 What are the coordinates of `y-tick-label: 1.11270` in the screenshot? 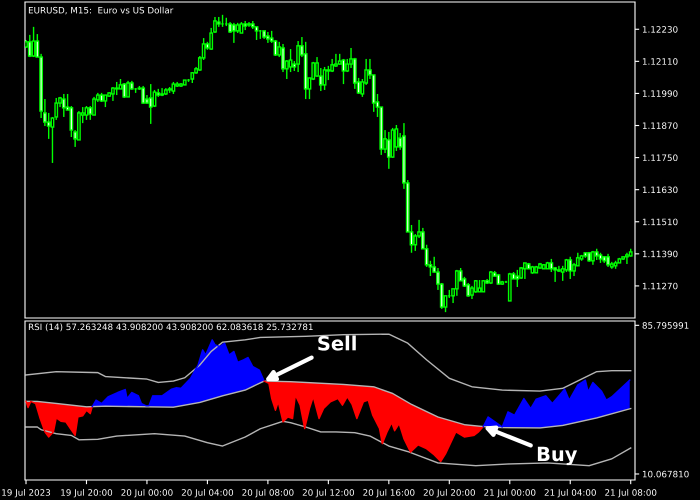 It's located at (660, 286).